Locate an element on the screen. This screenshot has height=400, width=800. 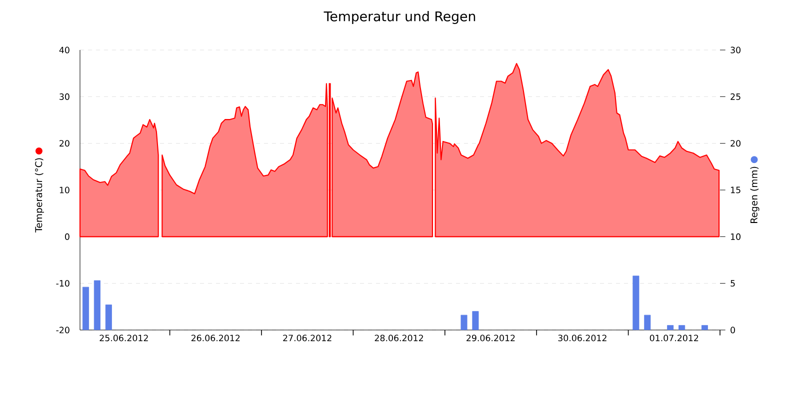
y-tick-label: 10 is located at coordinates (65, 190).